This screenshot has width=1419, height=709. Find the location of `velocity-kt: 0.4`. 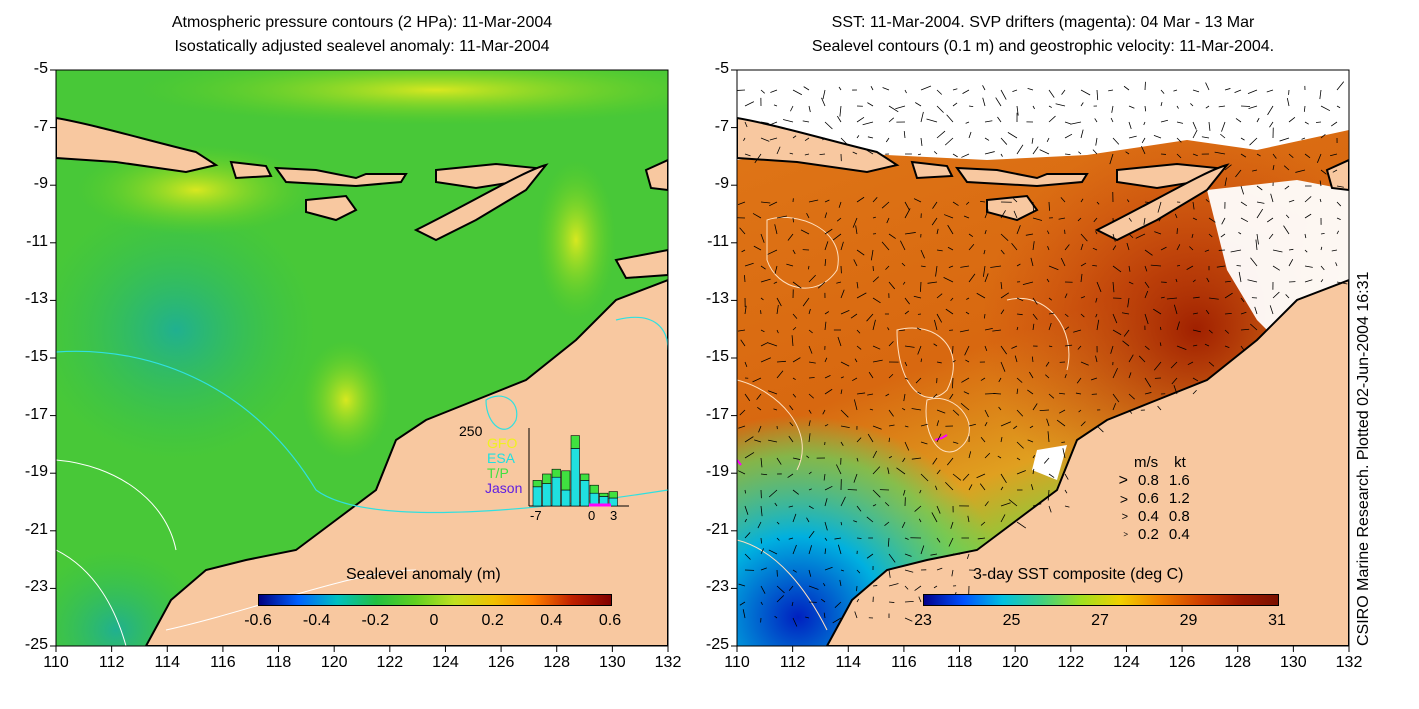

velocity-kt: 0.4 is located at coordinates (1179, 534).